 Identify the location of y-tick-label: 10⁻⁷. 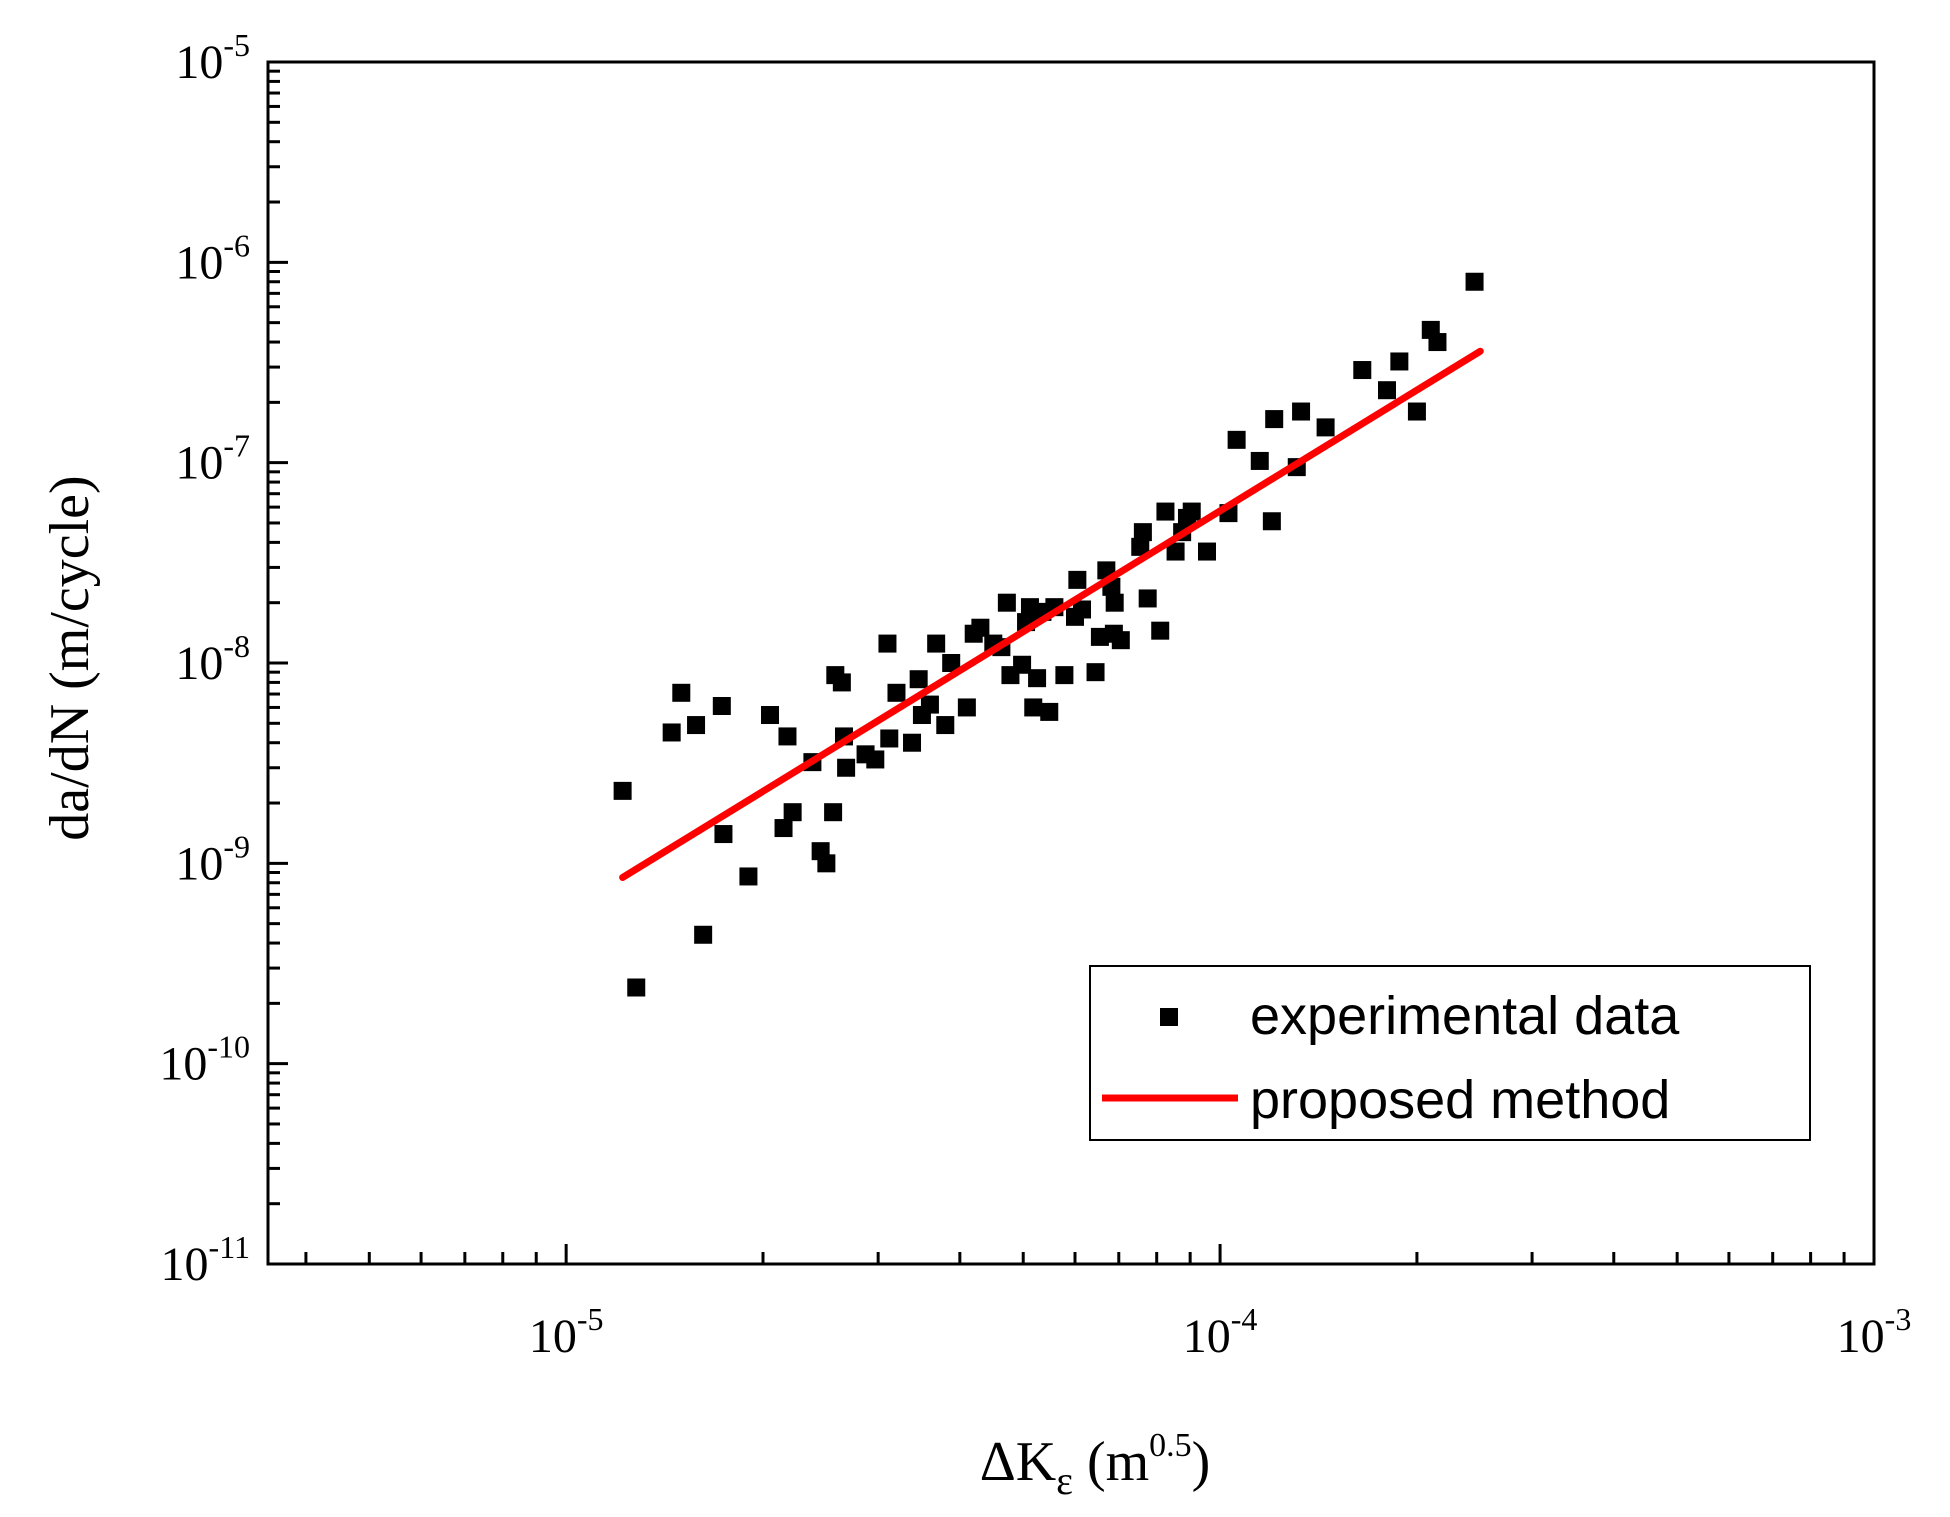
(212, 459).